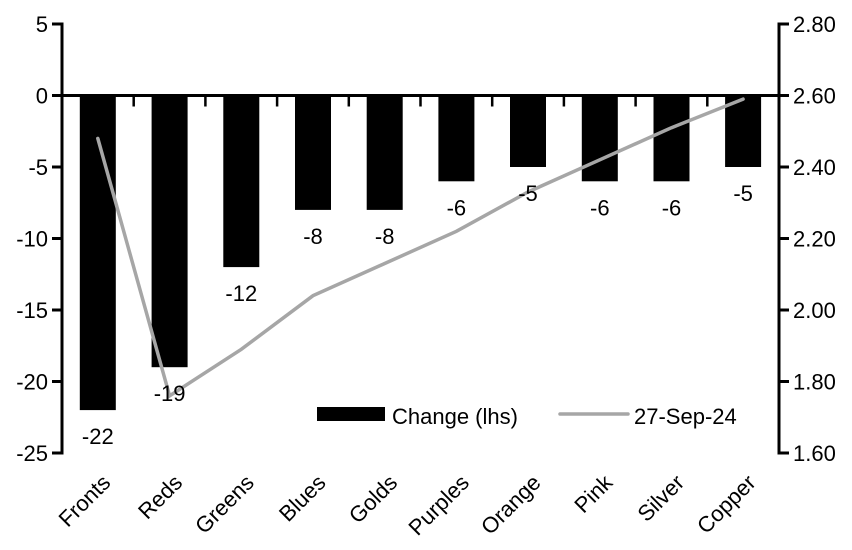  What do you see at coordinates (42, 24) in the screenshot?
I see `left-axis-tick-label: 5` at bounding box center [42, 24].